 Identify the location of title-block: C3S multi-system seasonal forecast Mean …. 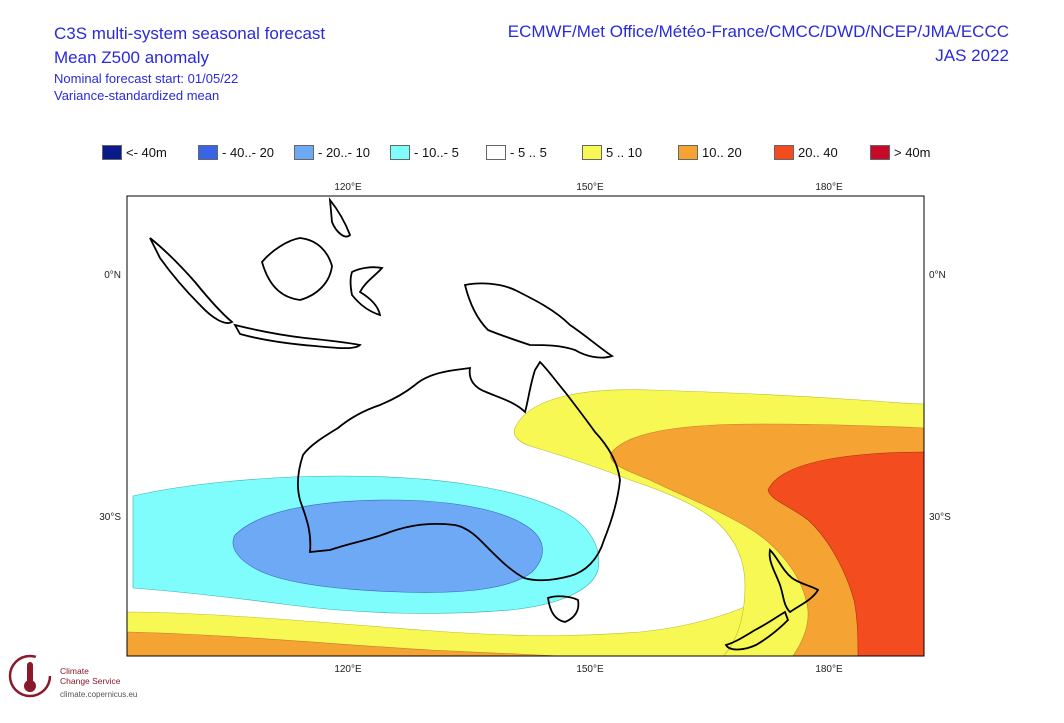
(189, 63).